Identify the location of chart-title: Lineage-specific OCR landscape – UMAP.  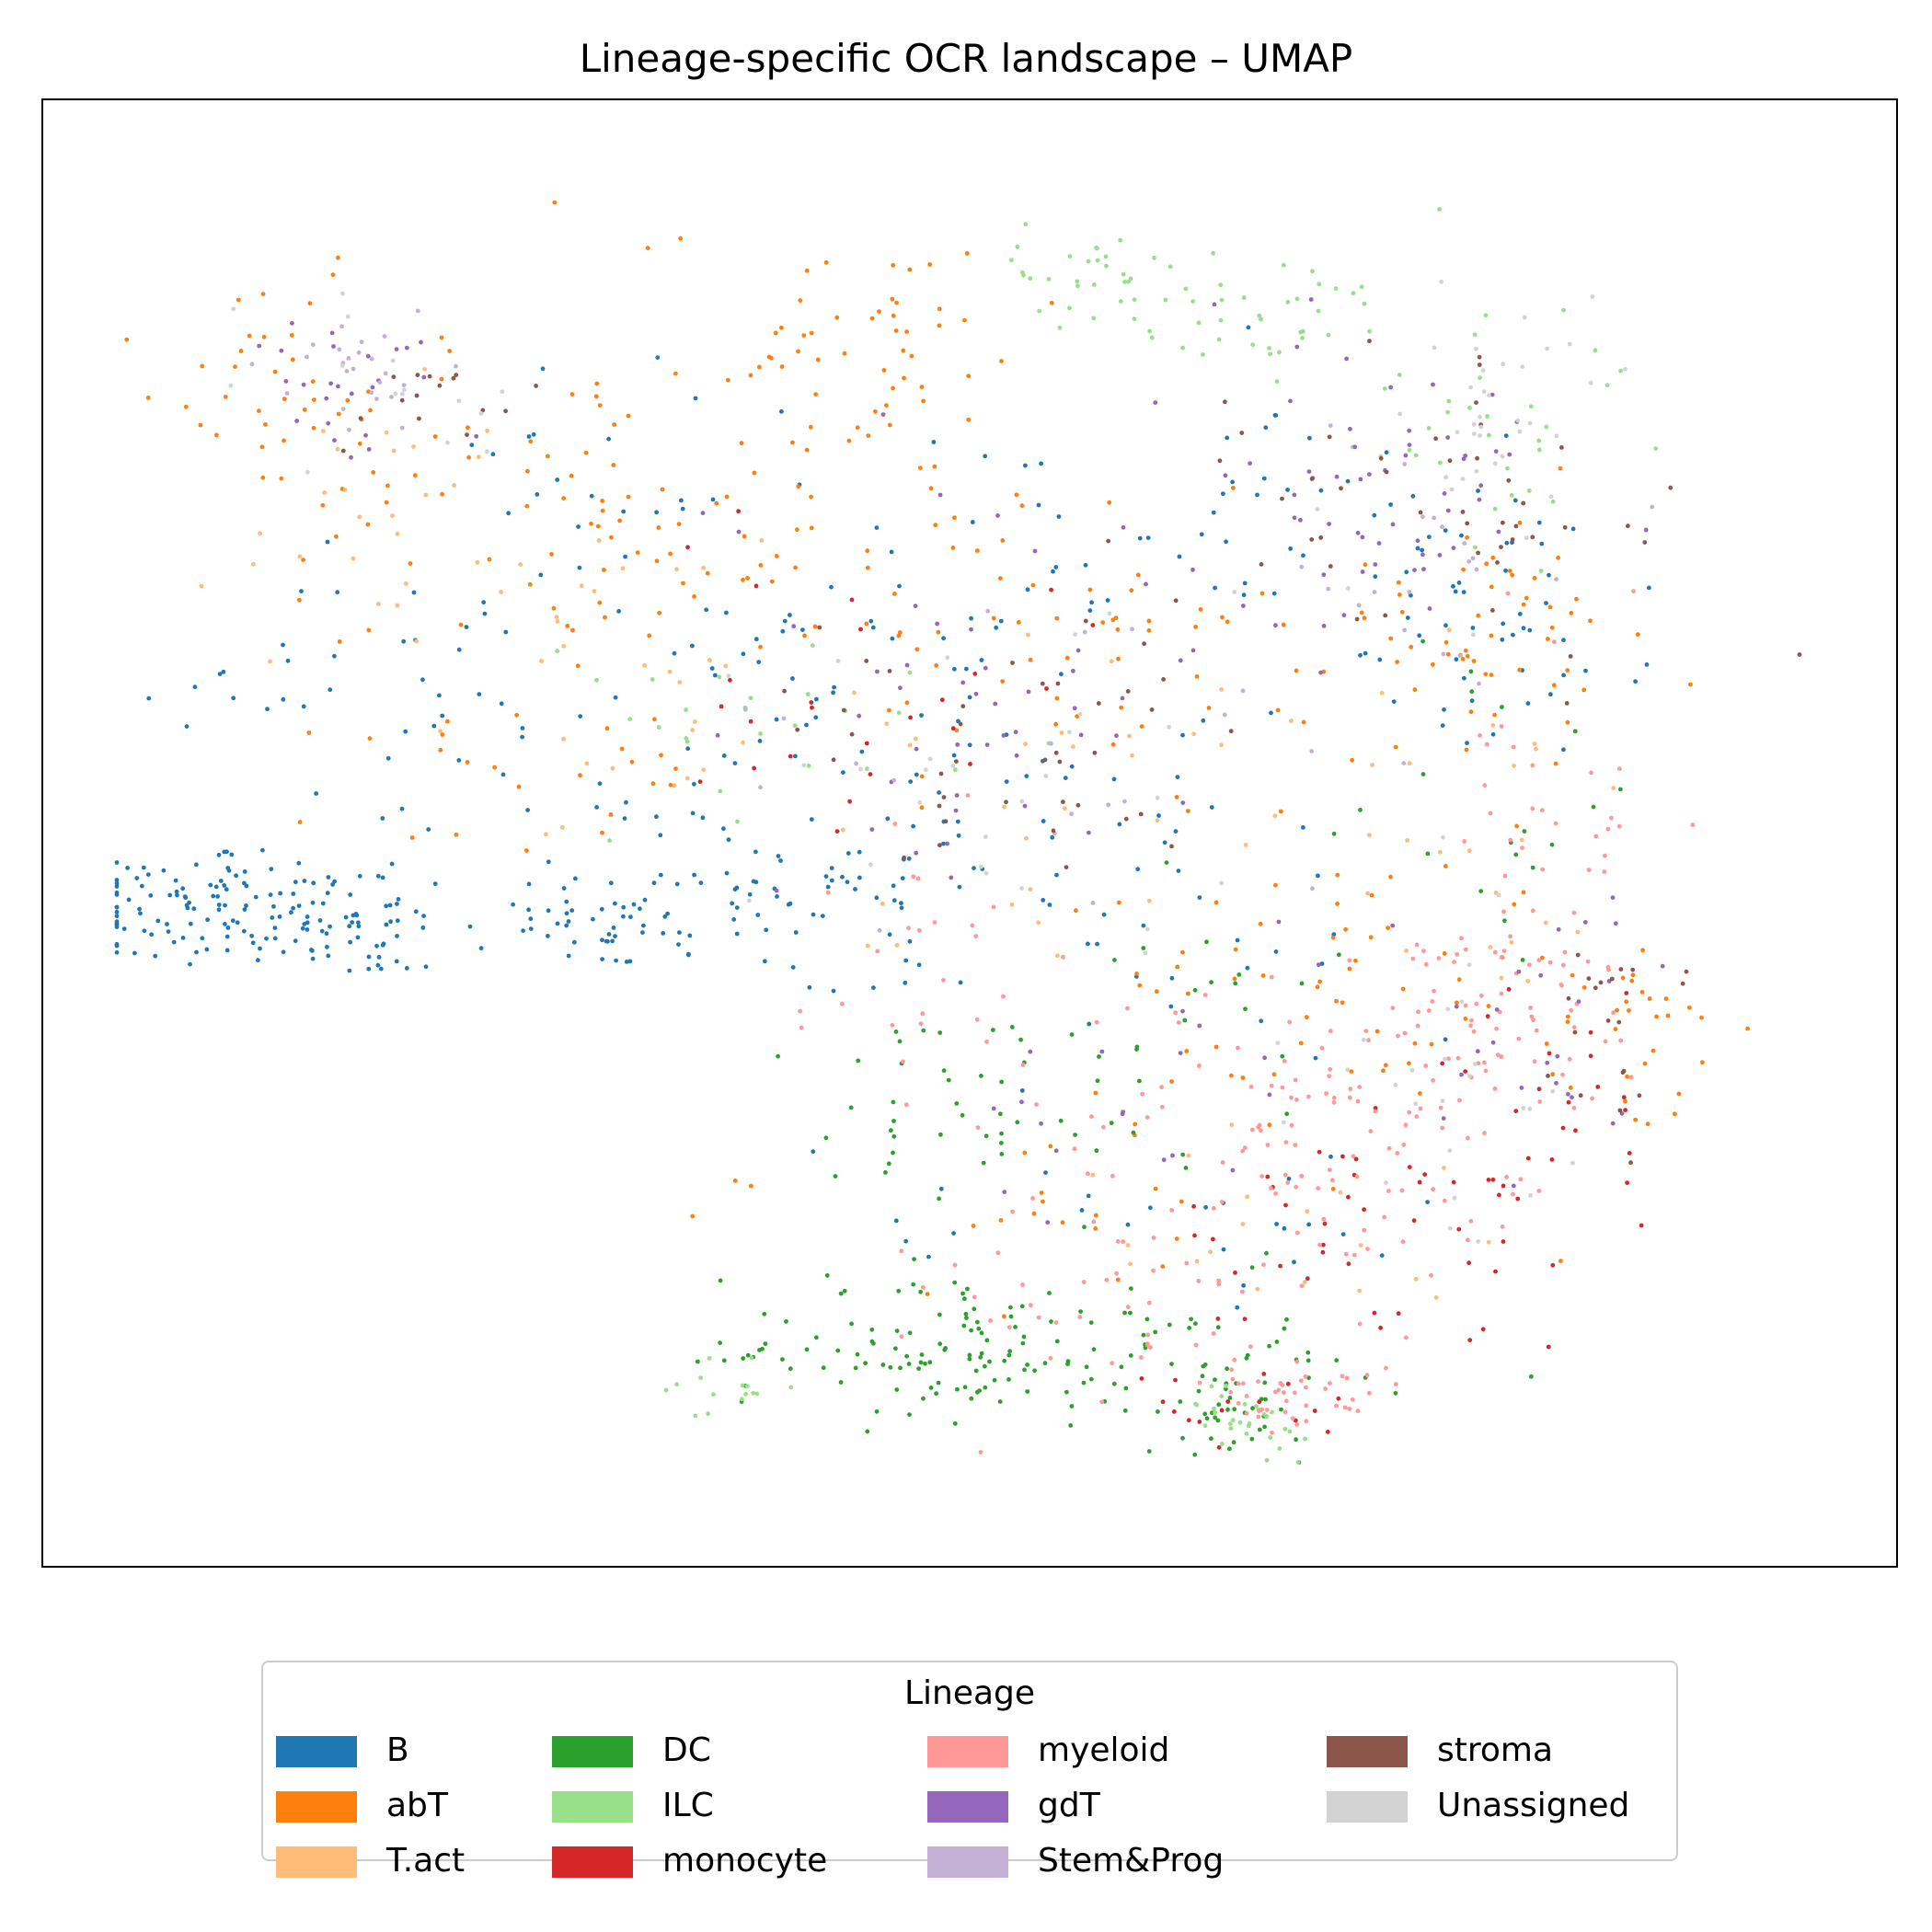
(966, 58).